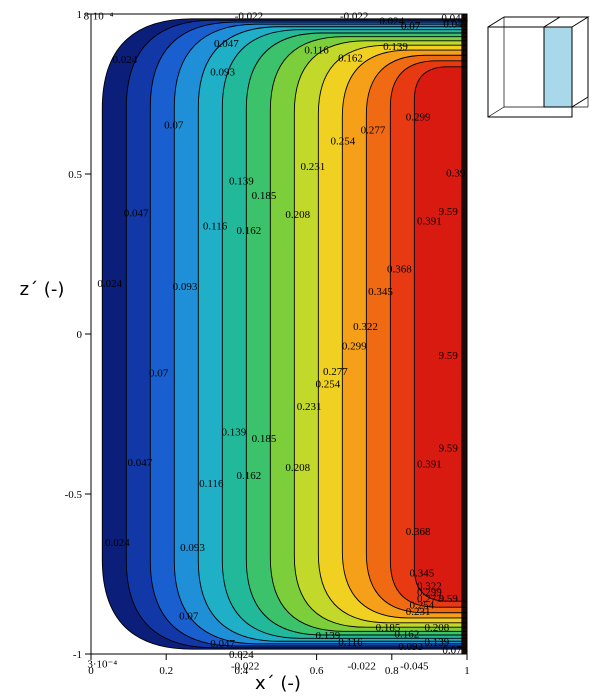 Image resolution: width=597 pixels, height=697 pixels. I want to click on y-tick-label: 0, so click(80, 335).